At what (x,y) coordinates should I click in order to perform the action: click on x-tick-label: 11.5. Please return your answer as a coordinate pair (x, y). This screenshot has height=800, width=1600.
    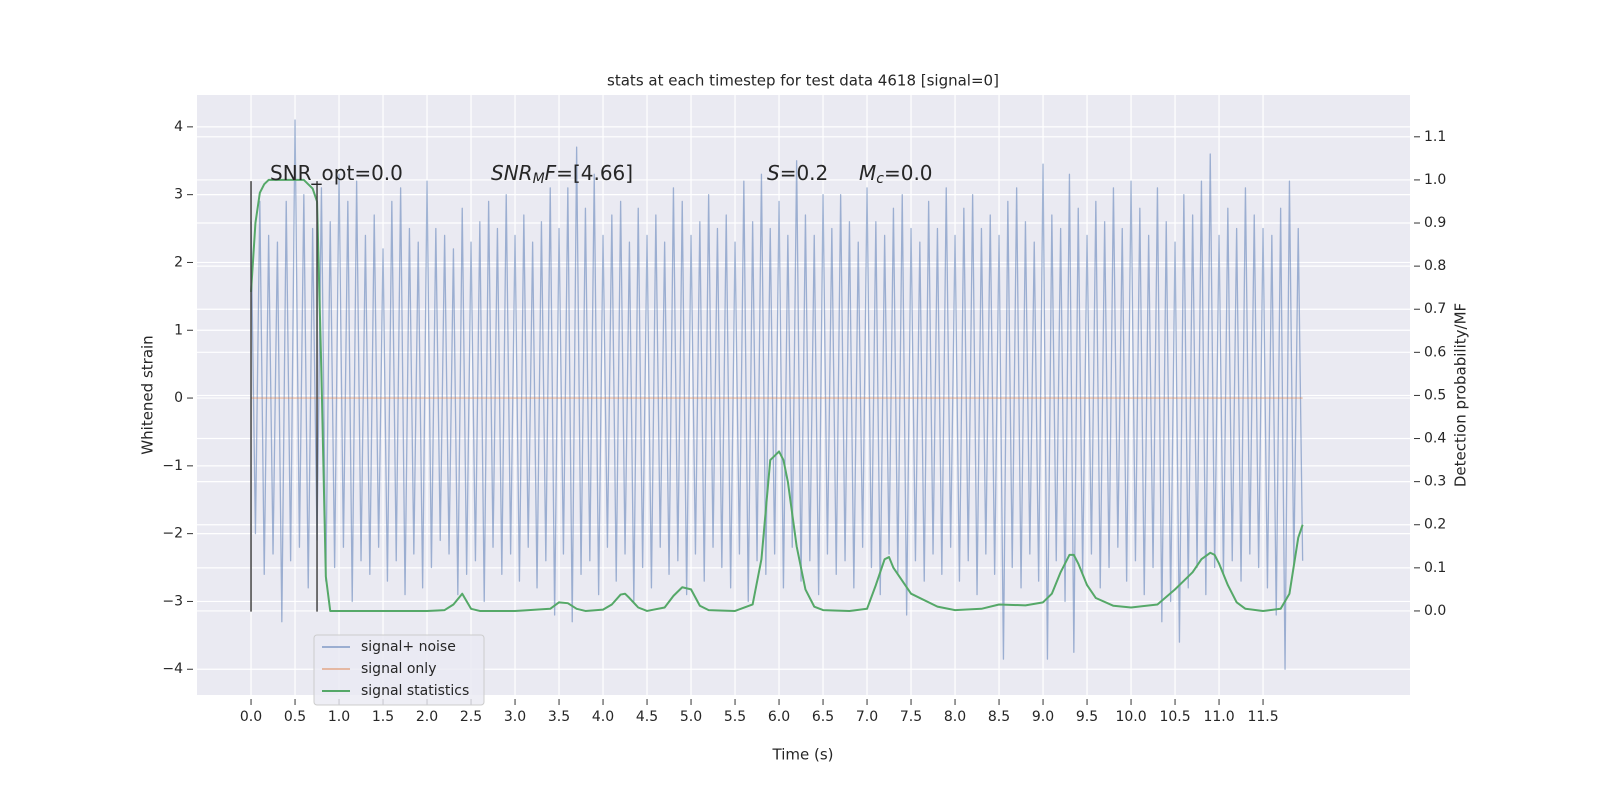
    Looking at the image, I should click on (1262, 717).